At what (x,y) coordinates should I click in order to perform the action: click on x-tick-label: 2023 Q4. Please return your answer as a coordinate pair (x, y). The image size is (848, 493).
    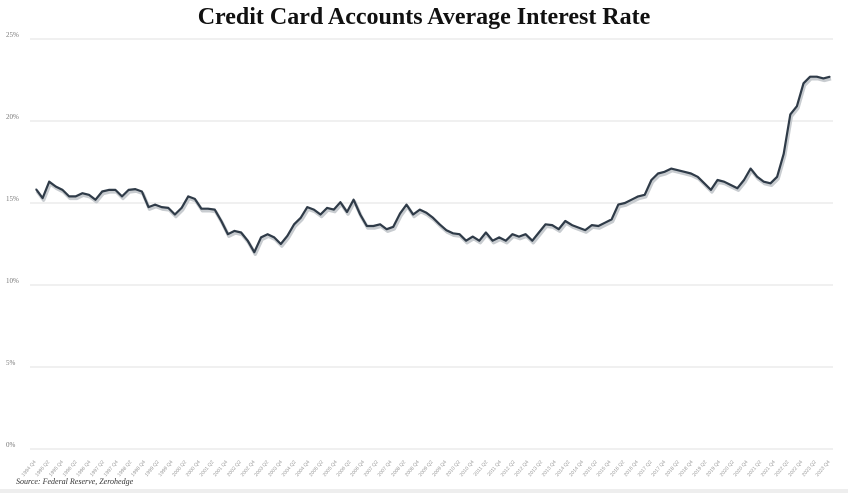
    Looking at the image, I should click on (823, 468).